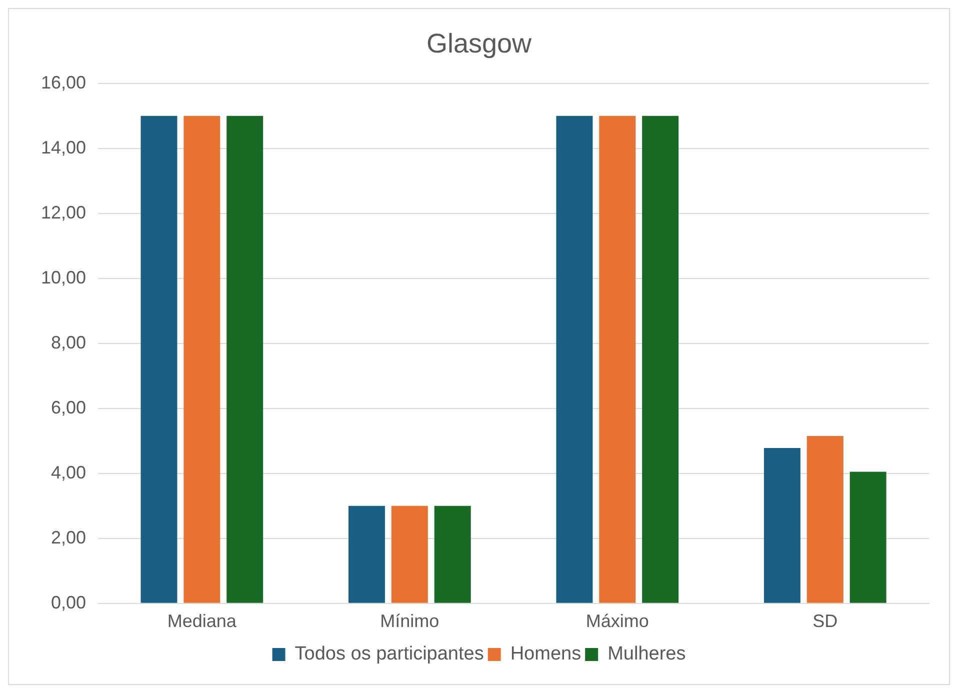  Describe the element at coordinates (410, 621) in the screenshot. I see `x-tick-label: Mínimo` at that location.